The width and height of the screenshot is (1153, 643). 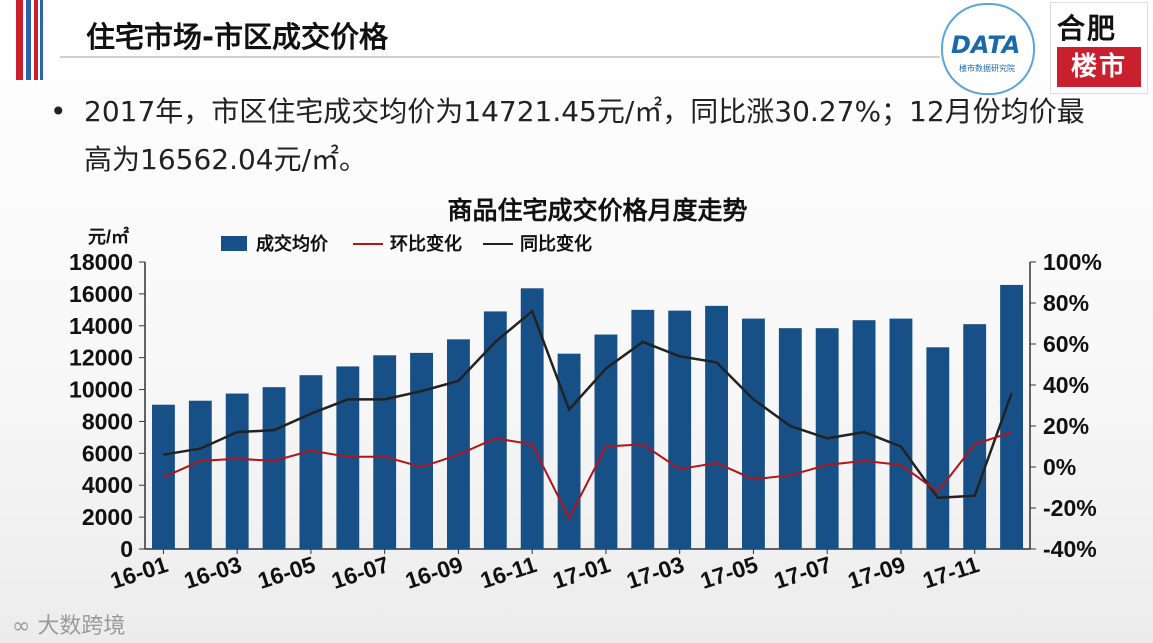 I want to click on y-axis-unit: 元/㎡, so click(x=108, y=236).